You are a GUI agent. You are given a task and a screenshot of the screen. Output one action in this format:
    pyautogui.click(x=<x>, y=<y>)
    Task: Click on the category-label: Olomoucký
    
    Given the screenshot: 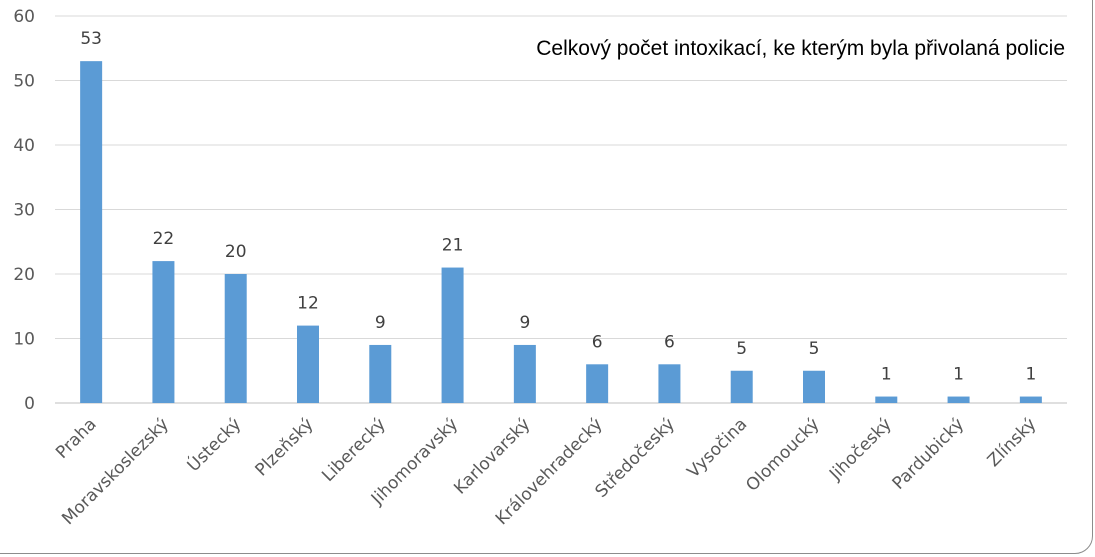 What is the action you would take?
    pyautogui.click(x=782, y=454)
    